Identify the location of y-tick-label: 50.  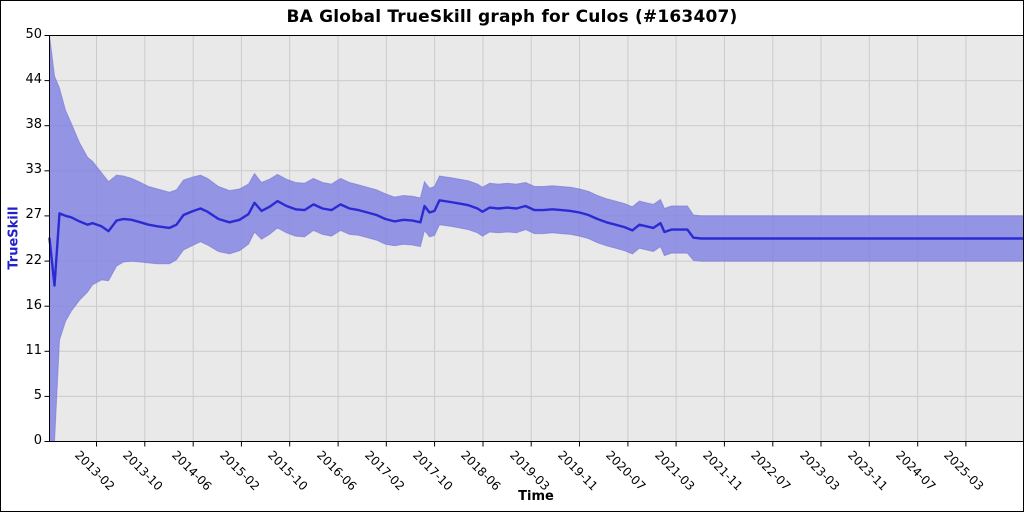
(33, 34).